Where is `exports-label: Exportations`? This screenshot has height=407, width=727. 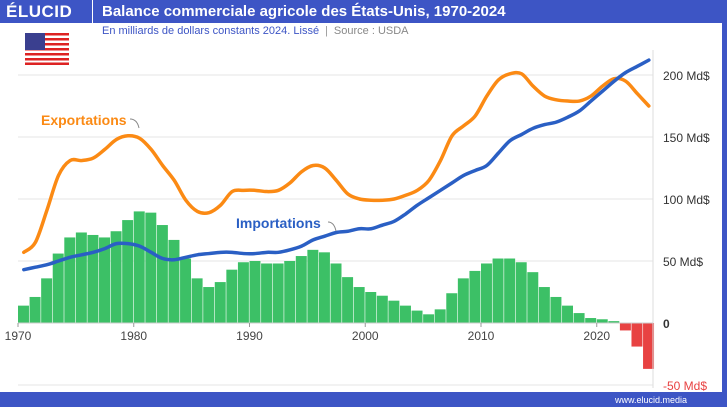
exports-label: Exportations is located at coordinates (84, 120).